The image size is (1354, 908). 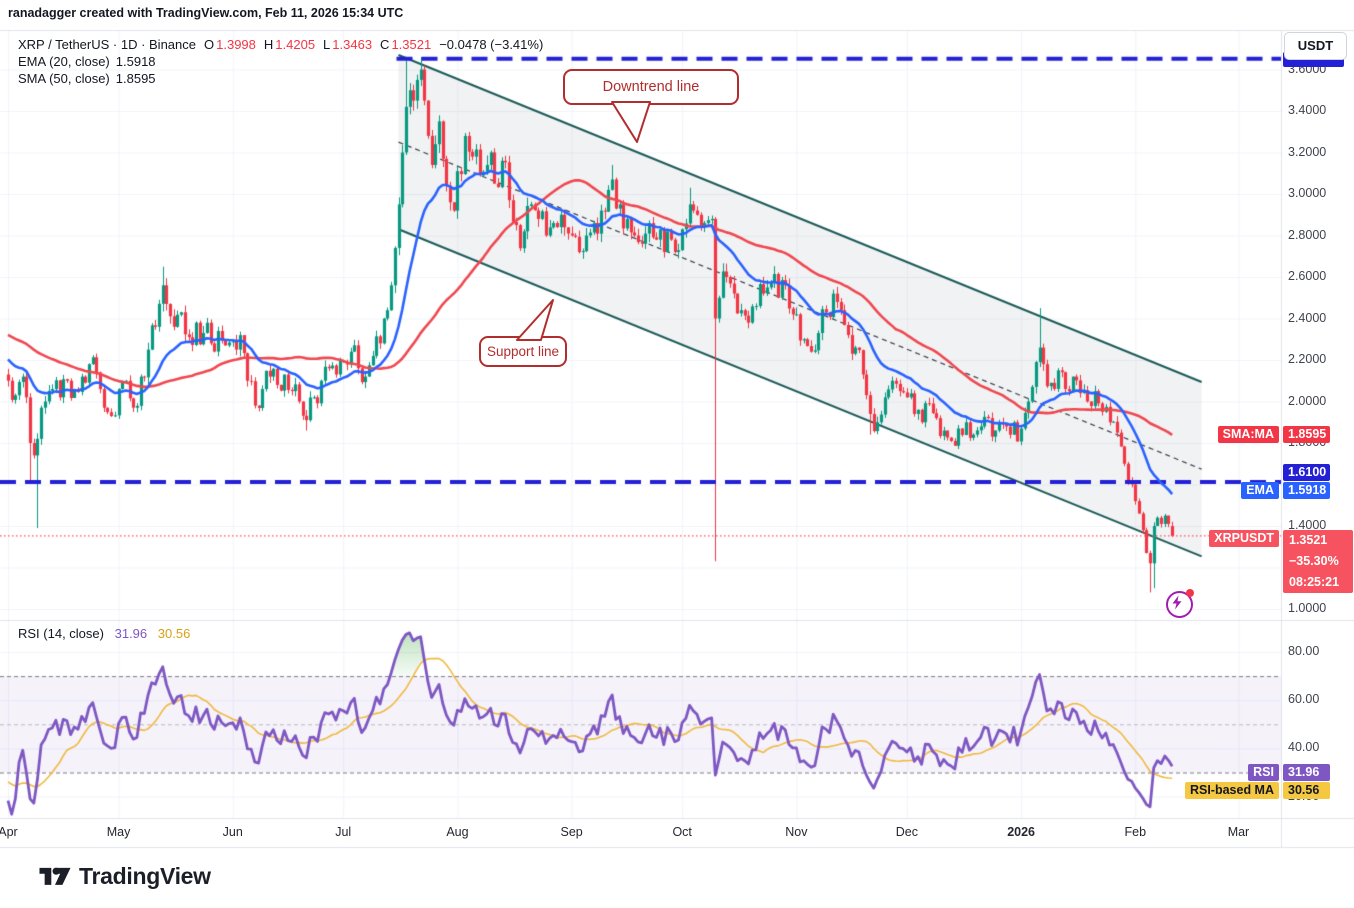 I want to click on open-value: 1.3998, so click(x=236, y=44).